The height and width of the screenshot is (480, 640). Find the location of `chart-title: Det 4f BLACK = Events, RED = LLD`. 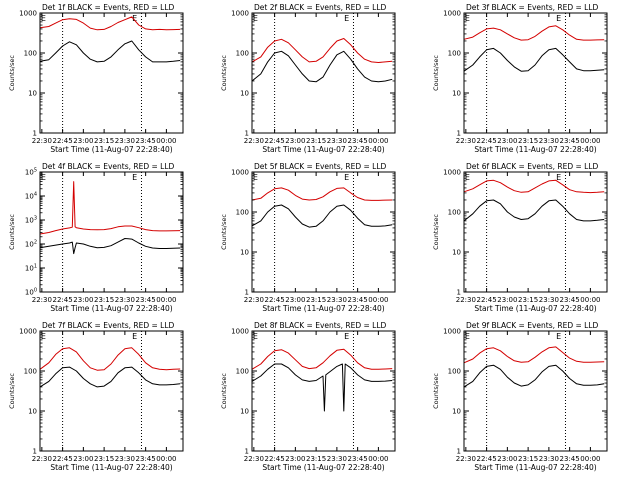

chart-title: Det 4f BLACK = Events, RED = LLD is located at coordinates (108, 166).